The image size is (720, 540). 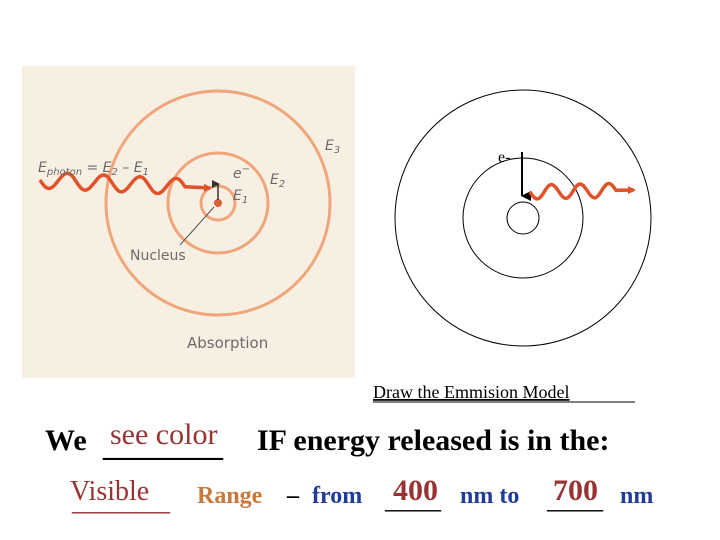 I want to click on absorption-caption: Absorption, so click(x=227, y=343).